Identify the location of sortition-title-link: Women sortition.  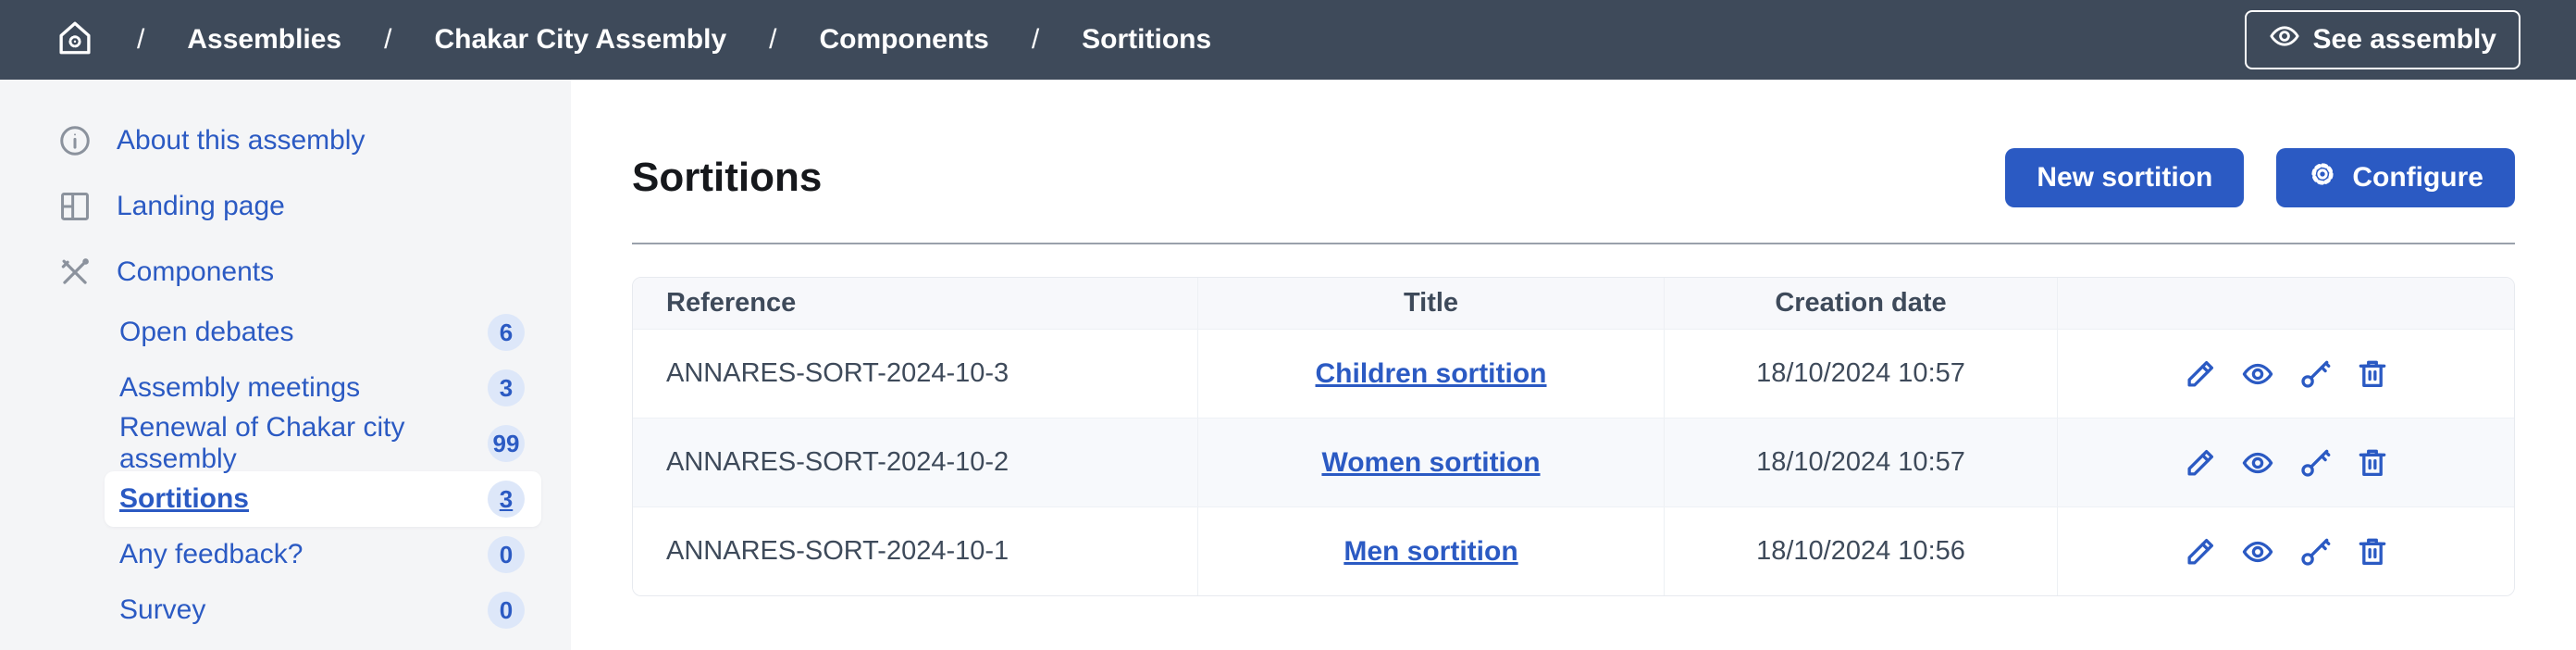
(1431, 462).